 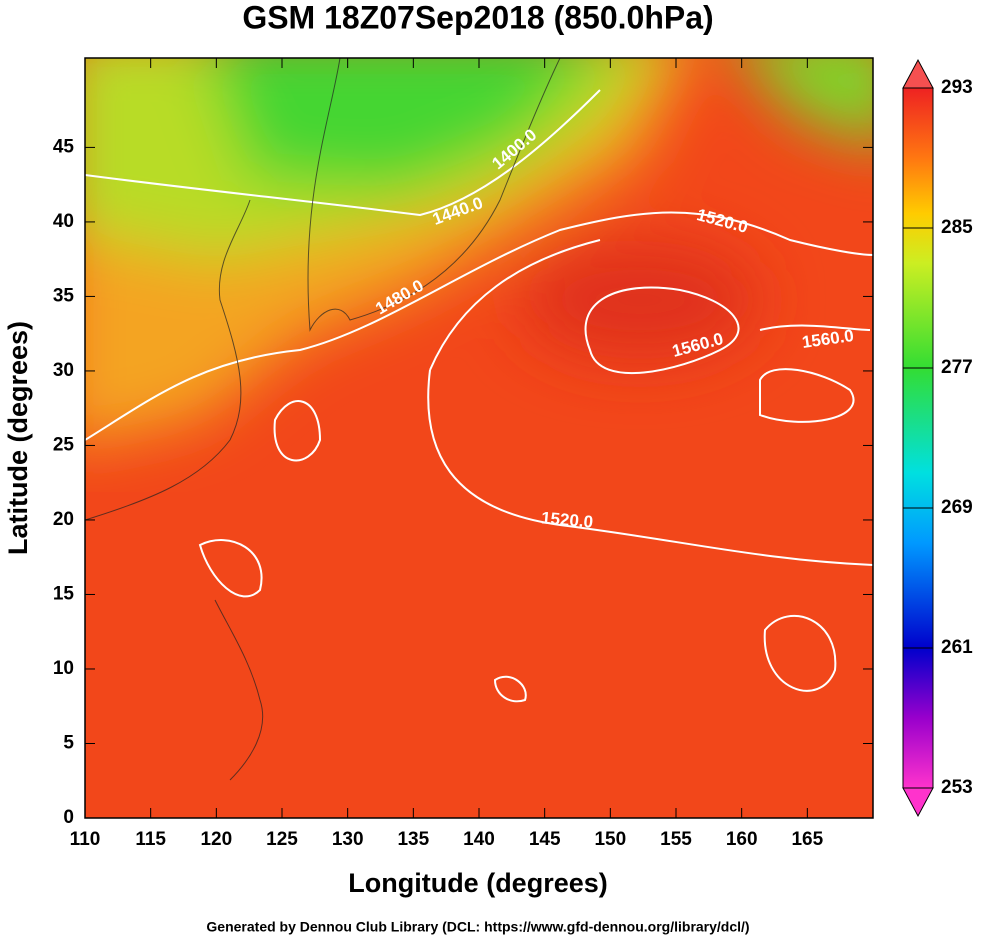 I want to click on x-tick-label: 140, so click(x=479, y=839).